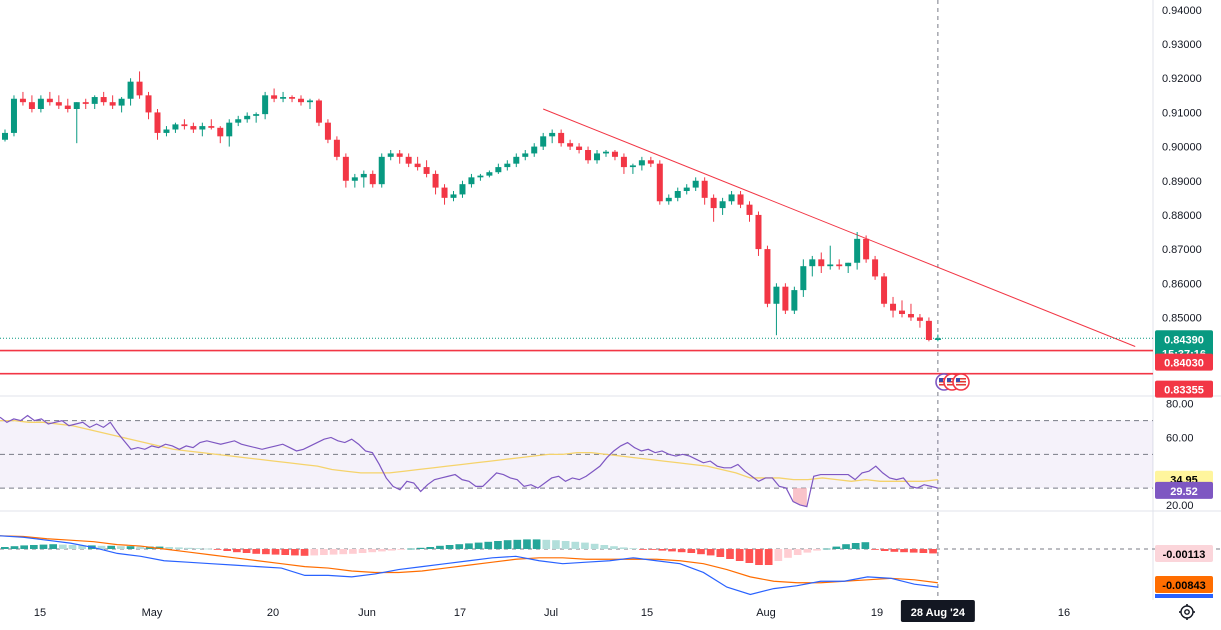  Describe the element at coordinates (469, 450) in the screenshot. I see `rsi-ma-line` at that location.